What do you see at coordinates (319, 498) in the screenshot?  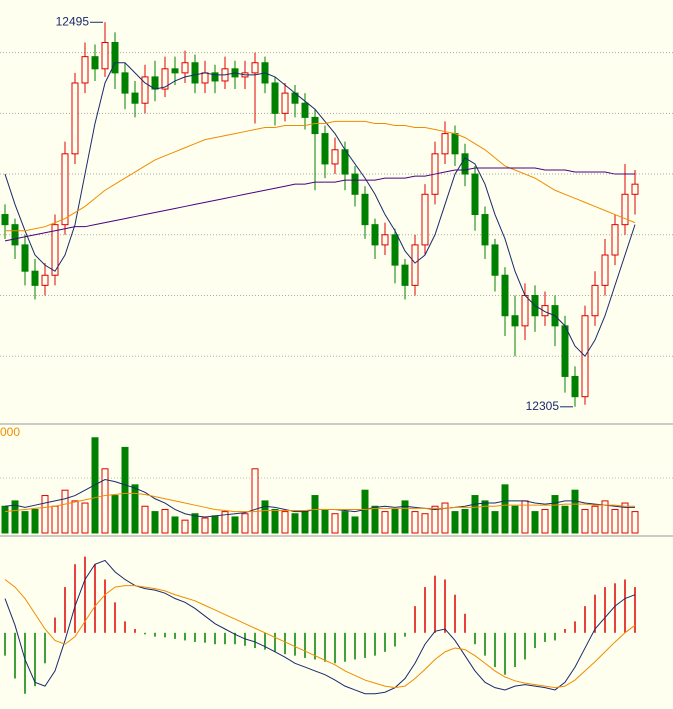 I see `volume-average` at bounding box center [319, 498].